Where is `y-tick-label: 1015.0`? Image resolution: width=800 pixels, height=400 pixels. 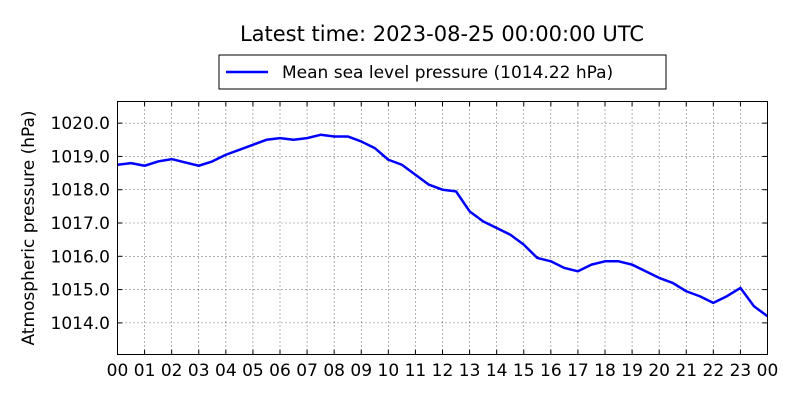
y-tick-label: 1015.0 is located at coordinates (80, 291).